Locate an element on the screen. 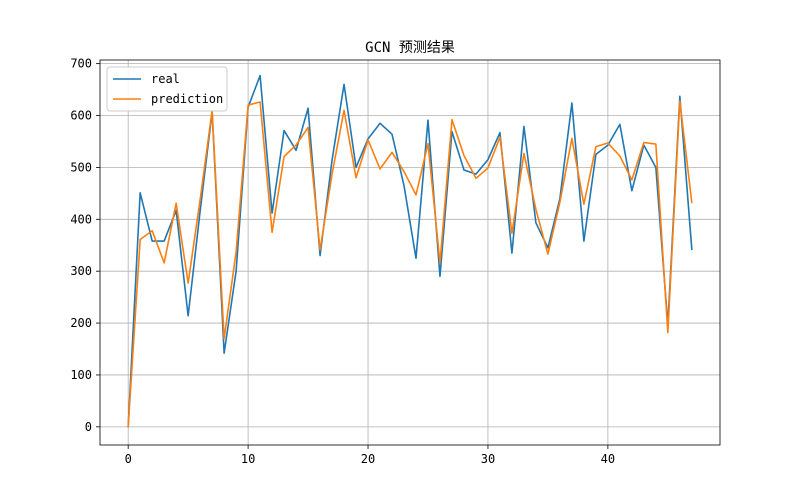  y-tick-label-4: 400 is located at coordinates (81, 219).